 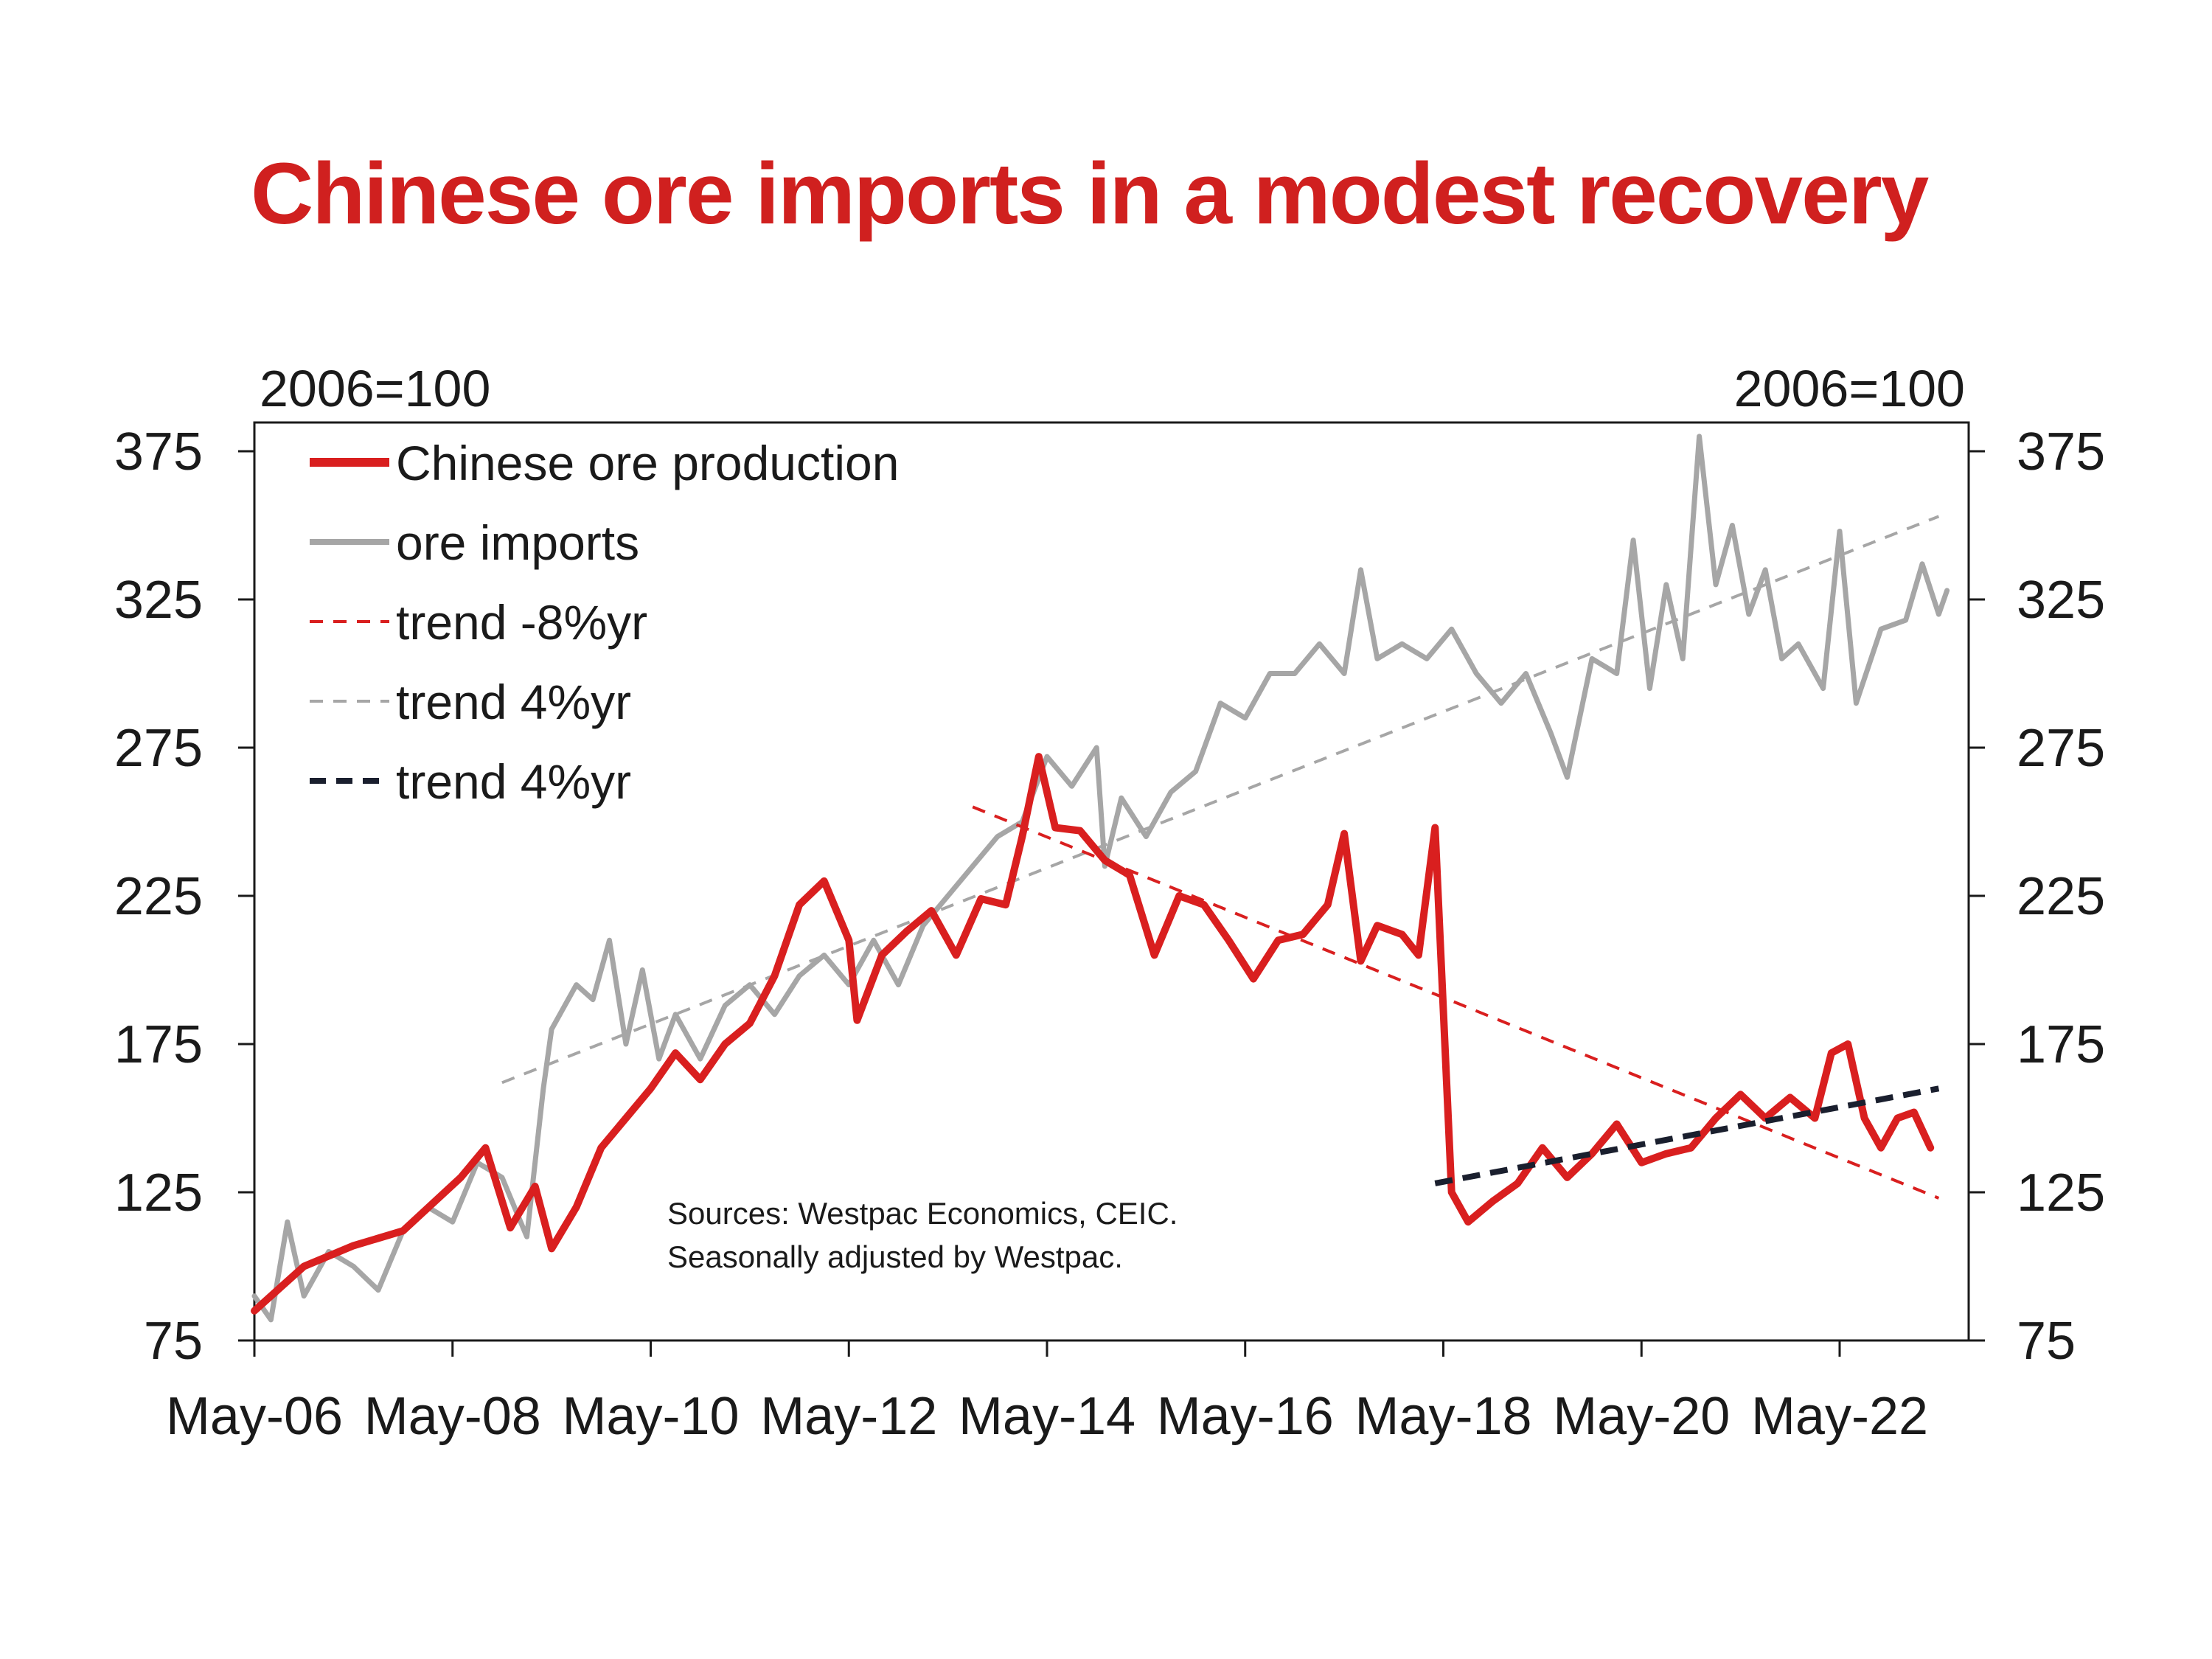 I want to click on x-tick-label: May-22, so click(x=1839, y=1416).